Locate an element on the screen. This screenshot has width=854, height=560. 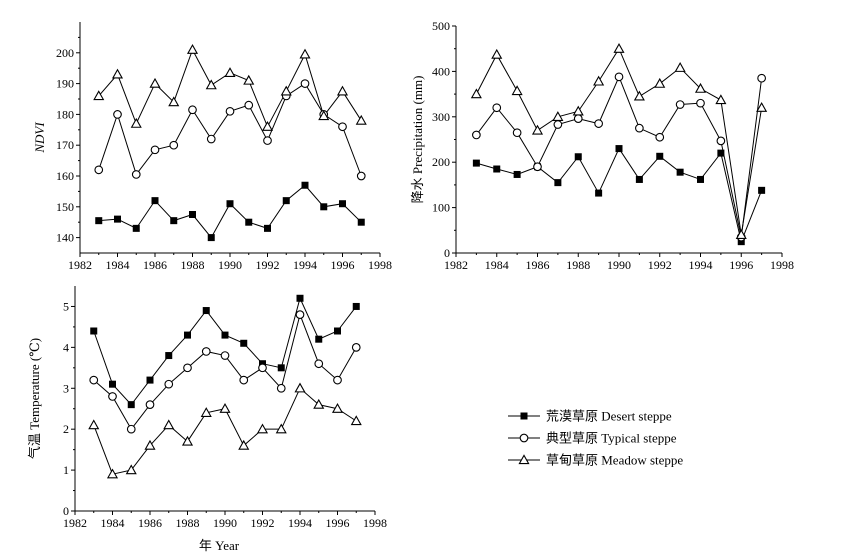
y-tick-label: 300 is located at coordinates (441, 117).